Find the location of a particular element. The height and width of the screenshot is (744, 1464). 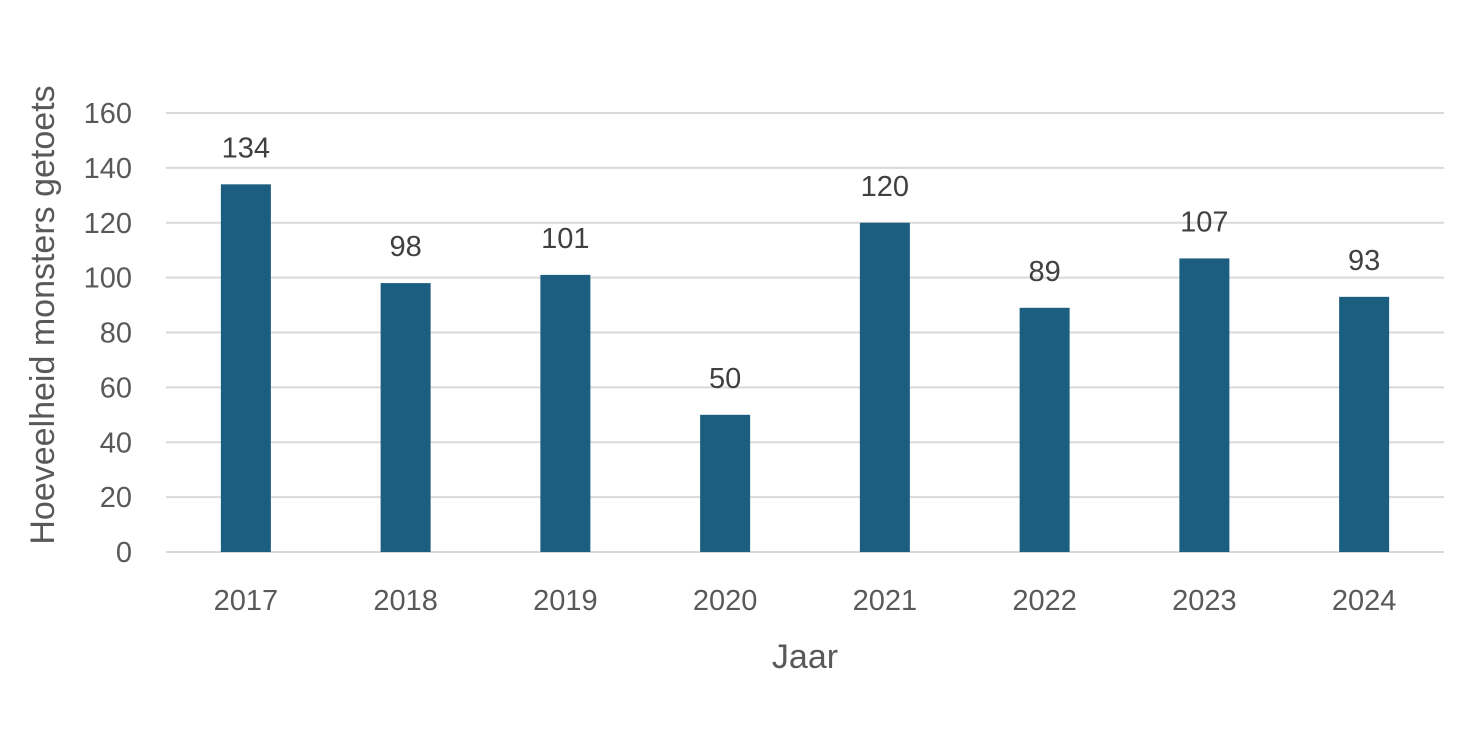

bar-2024 is located at coordinates (1364, 424).